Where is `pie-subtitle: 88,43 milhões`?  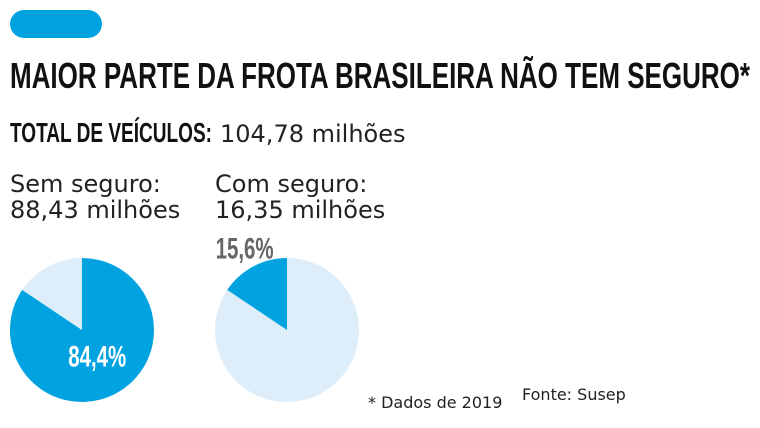
pie-subtitle: 88,43 milhões is located at coordinates (95, 210).